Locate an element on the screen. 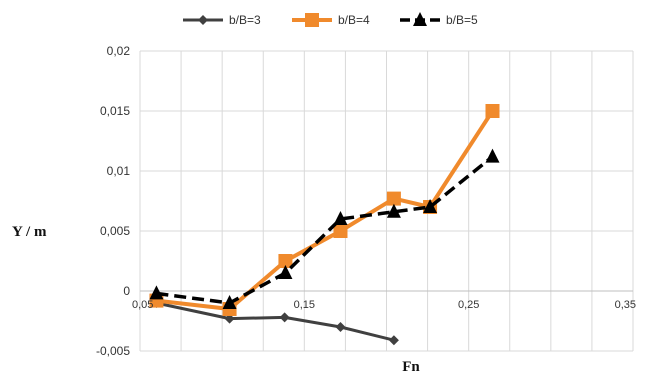  legend-item-1: b/B=3 is located at coordinates (222, 20).